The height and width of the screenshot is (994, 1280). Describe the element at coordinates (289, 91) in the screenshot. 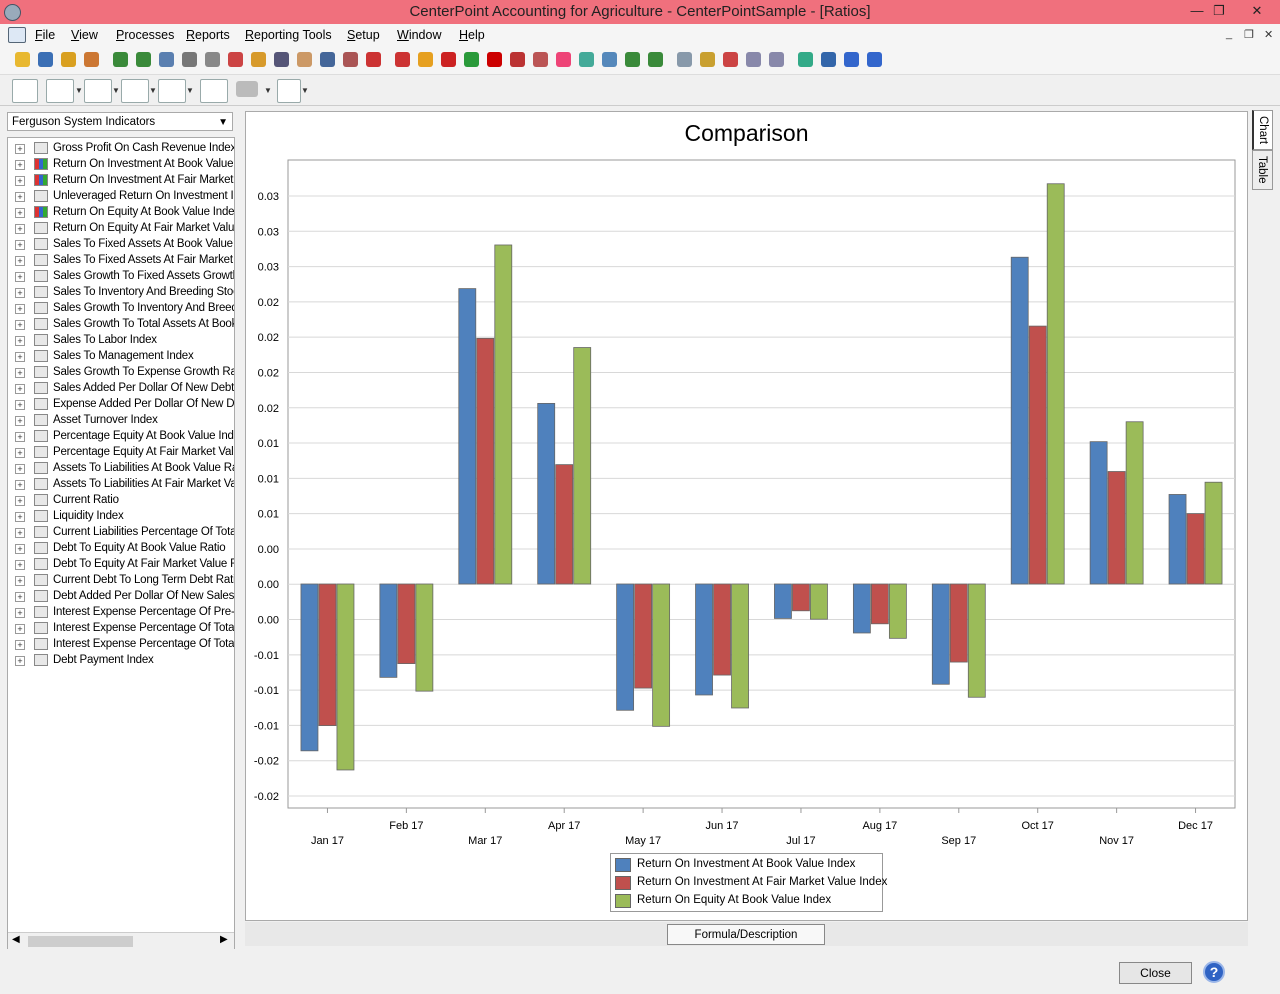

I see `export-chart-icon` at that location.